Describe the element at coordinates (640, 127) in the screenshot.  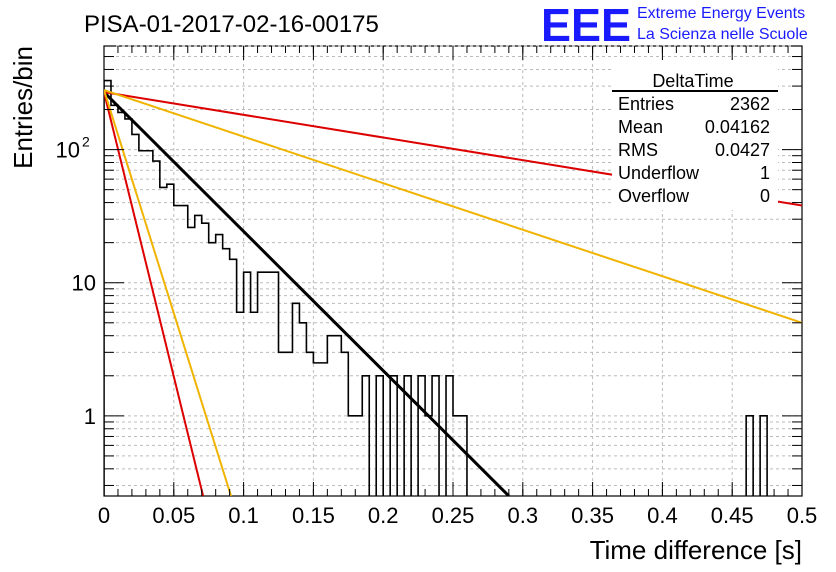
I see `stats-label-mean: Mean` at that location.